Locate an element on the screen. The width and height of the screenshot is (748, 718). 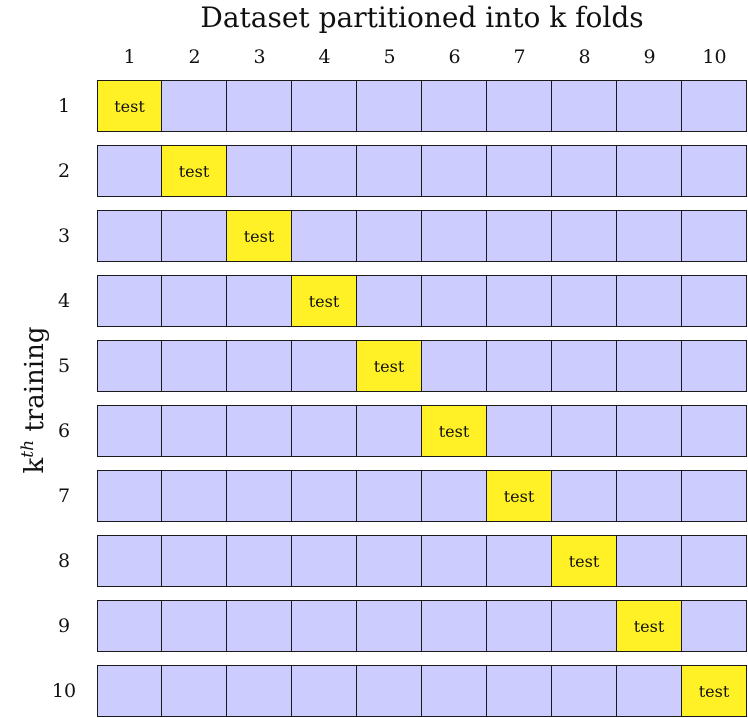
fold-number-7: 7 is located at coordinates (519, 57).